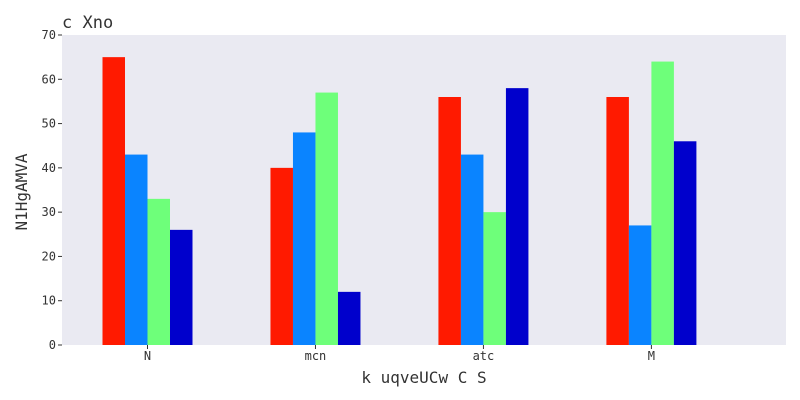  Describe the element at coordinates (49, 212) in the screenshot. I see `y-tick-label: 30` at that location.